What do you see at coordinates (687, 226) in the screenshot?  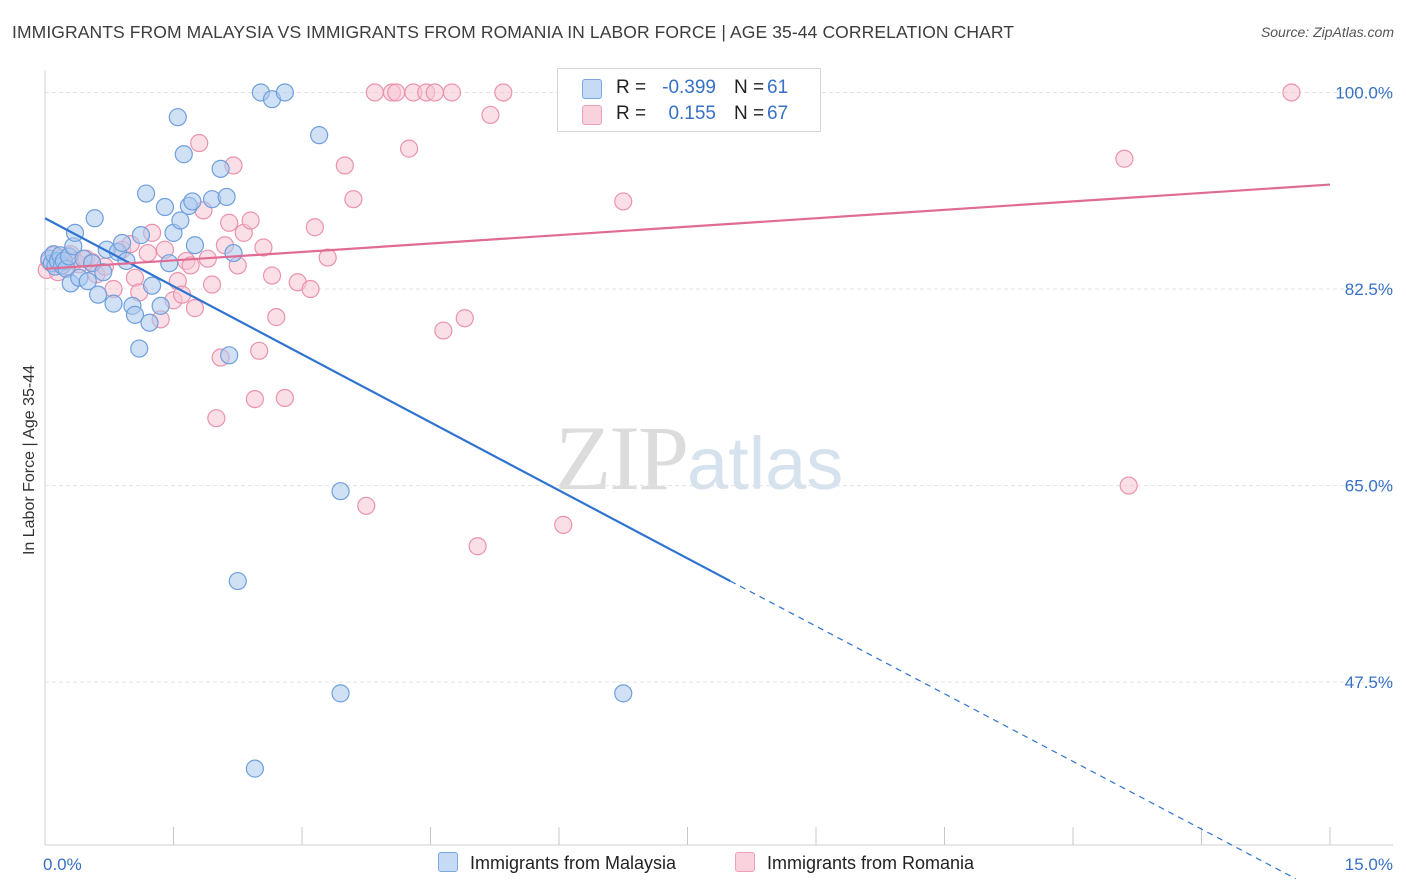 I see `romania-trend-line` at bounding box center [687, 226].